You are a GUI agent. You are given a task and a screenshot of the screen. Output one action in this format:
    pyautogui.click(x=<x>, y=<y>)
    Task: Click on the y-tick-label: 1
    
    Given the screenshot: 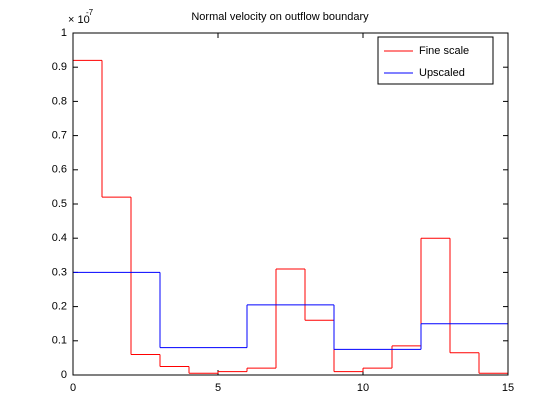 What is the action you would take?
    pyautogui.click(x=64, y=33)
    